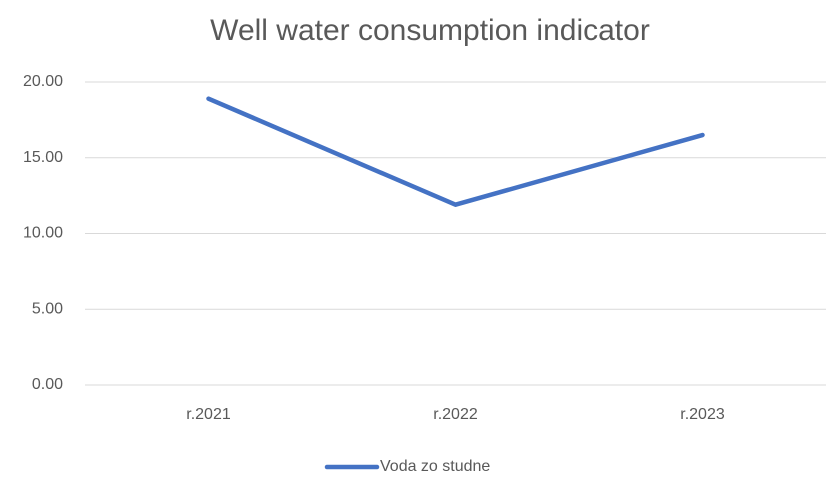 Image resolution: width=826 pixels, height=477 pixels. What do you see at coordinates (702, 414) in the screenshot?
I see `x-tick-label: r.2023` at bounding box center [702, 414].